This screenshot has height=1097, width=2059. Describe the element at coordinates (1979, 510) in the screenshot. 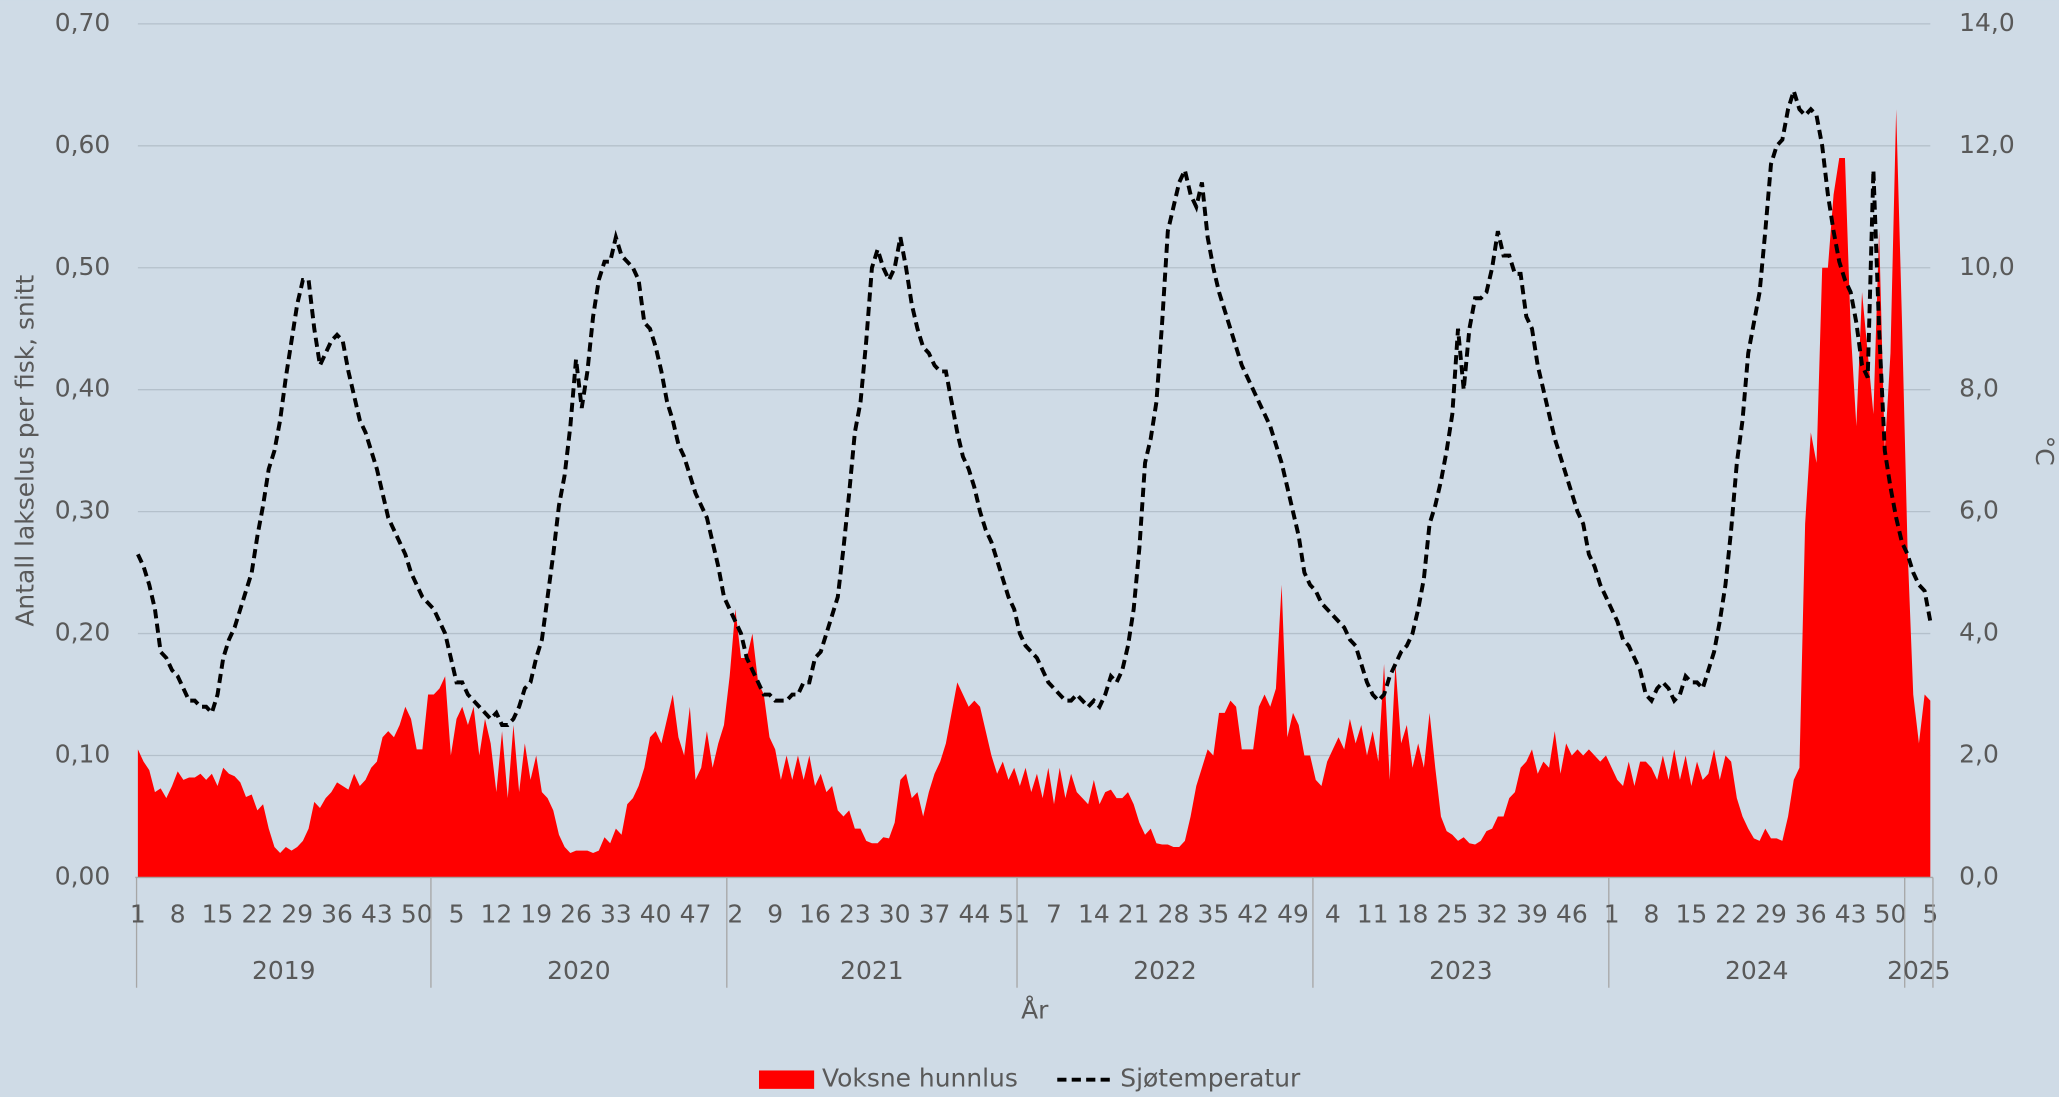

I see `y2-tick-label: 6,0` at that location.